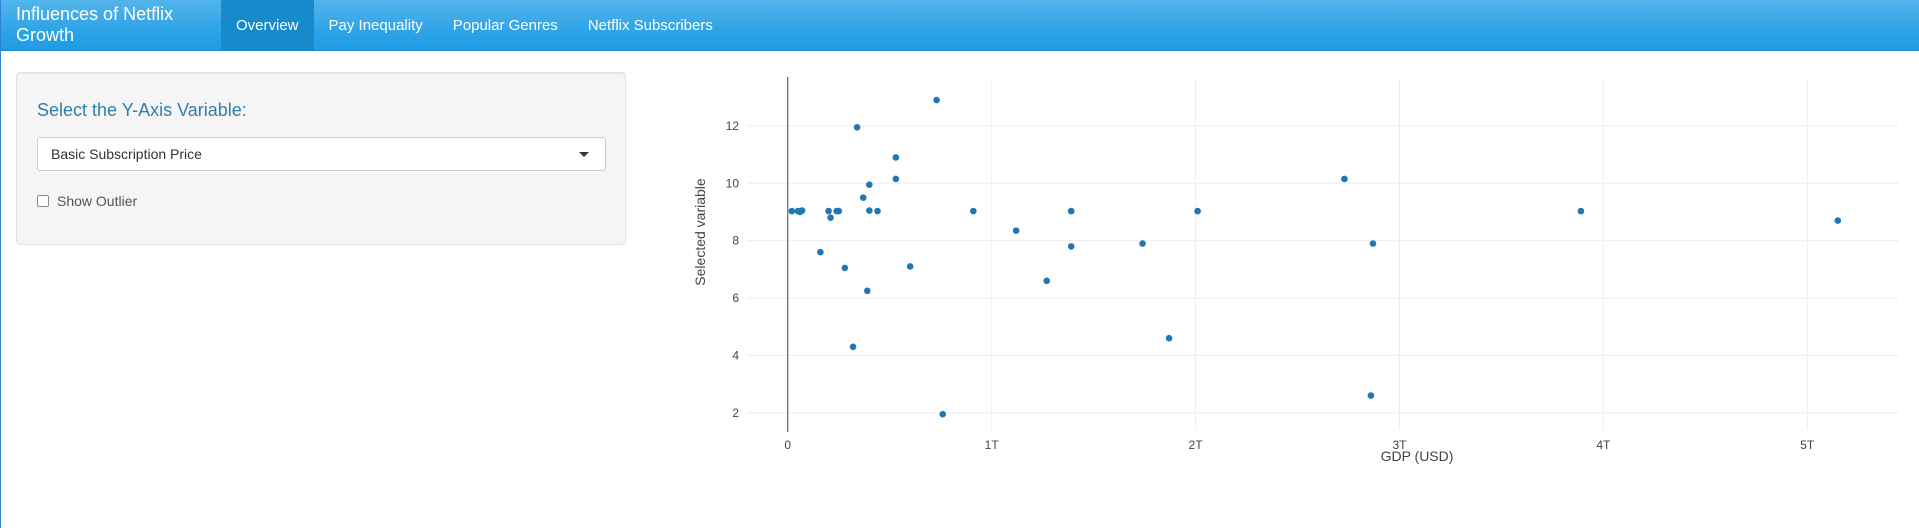  Describe the element at coordinates (733, 126) in the screenshot. I see `y-tick-label: 12` at that location.